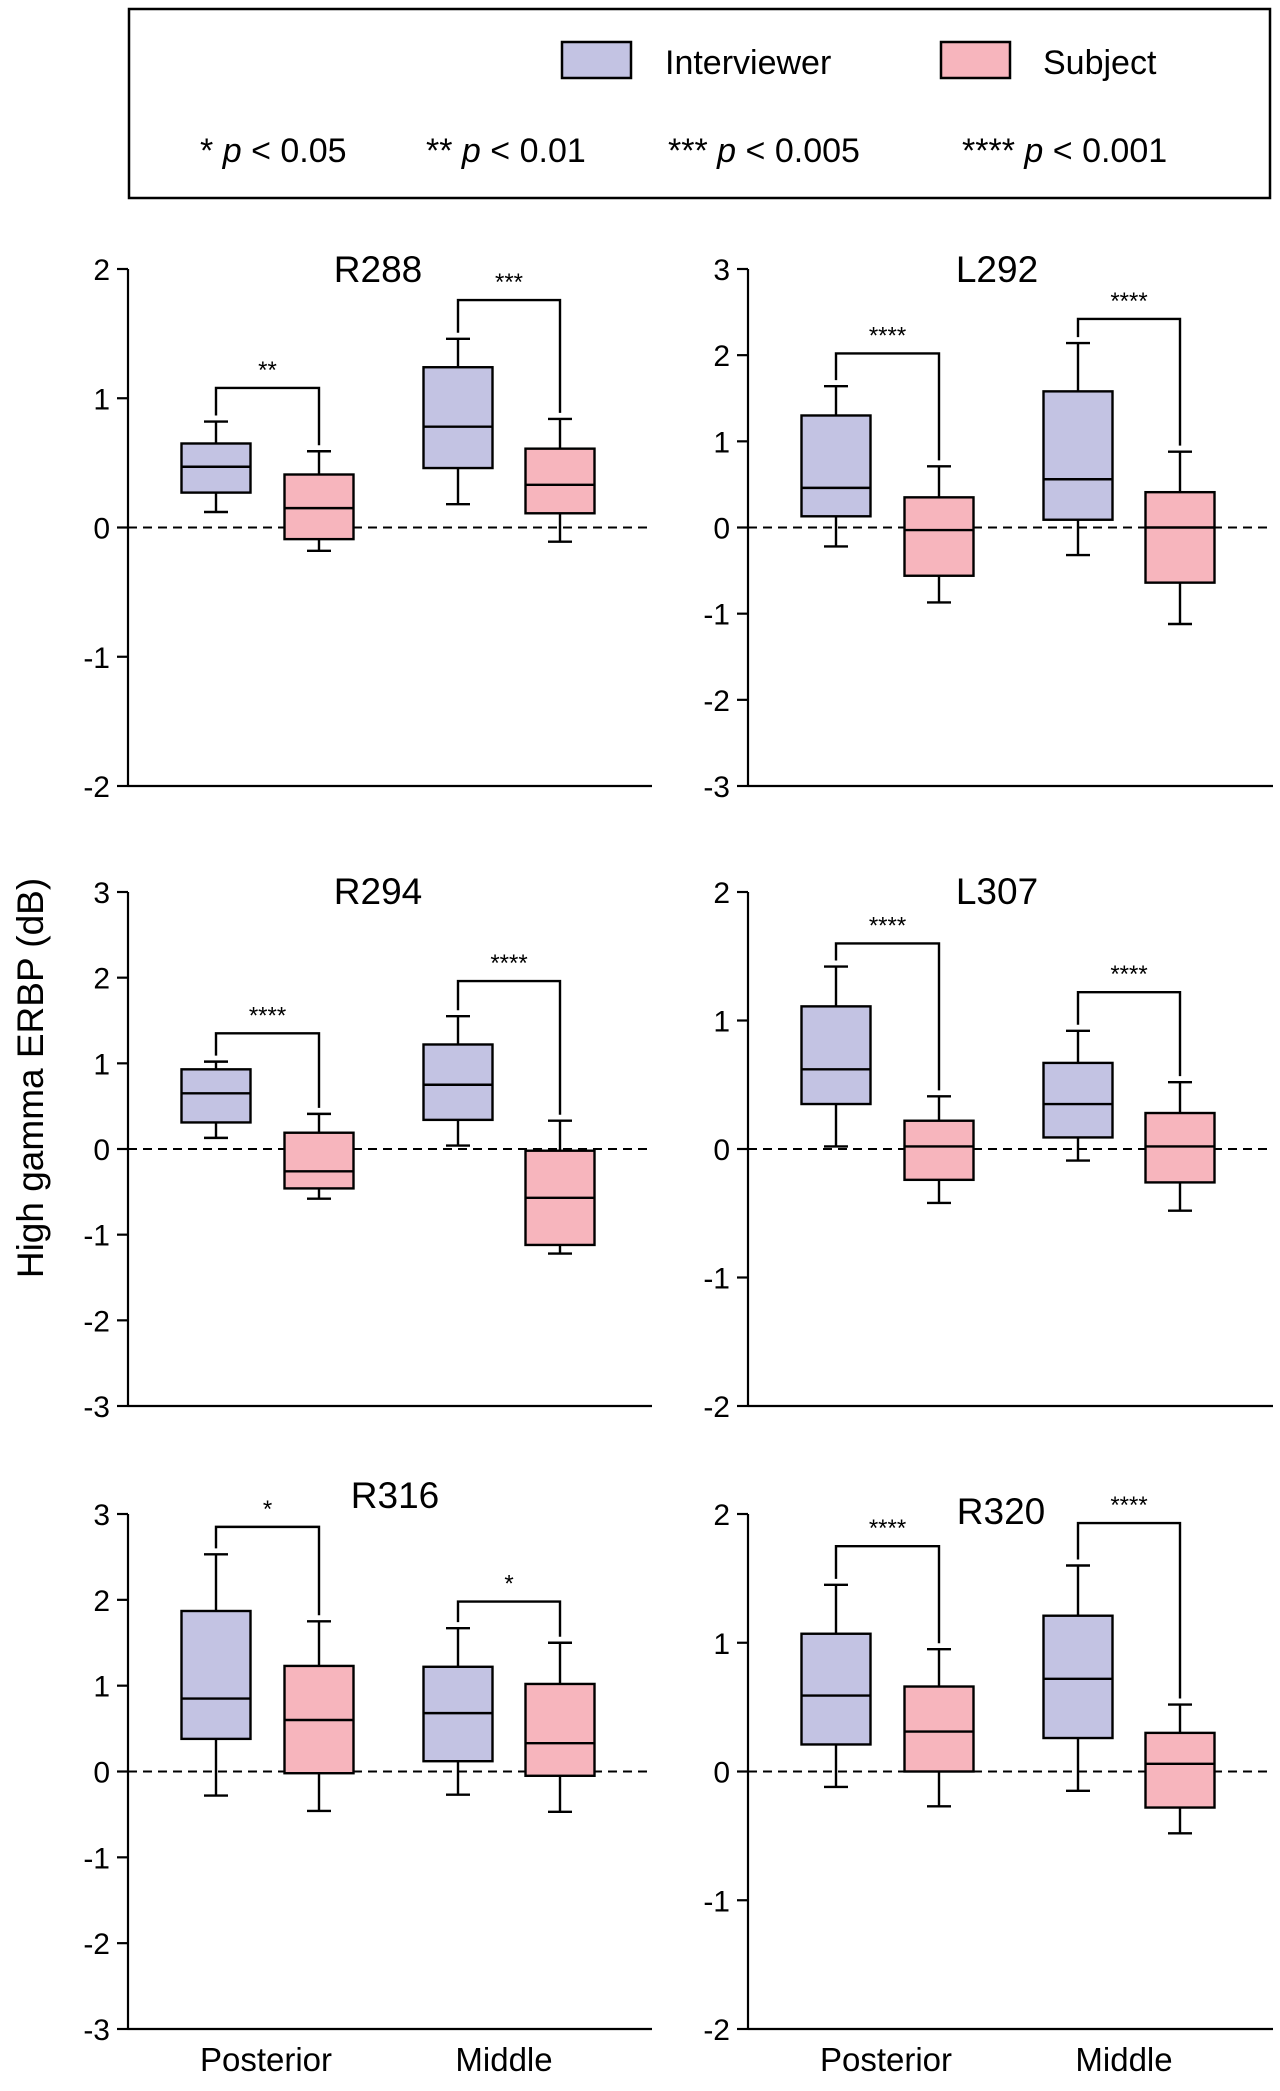 Image resolution: width=1280 pixels, height=2091 pixels. I want to click on legend-swatch-interviewer, so click(596, 60).